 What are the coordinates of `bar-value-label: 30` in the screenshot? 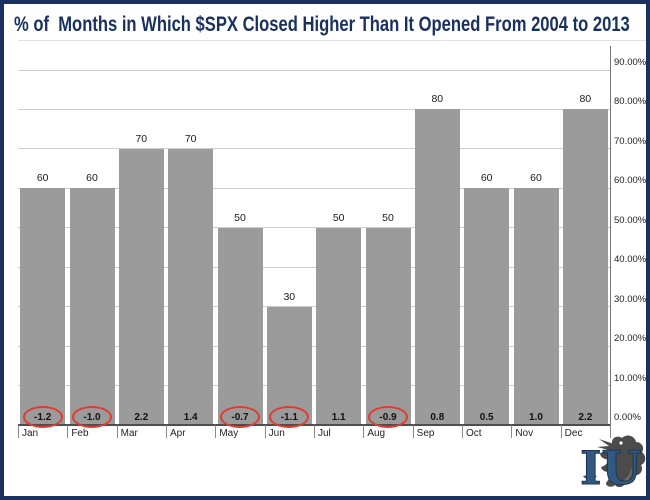 It's located at (289, 296).